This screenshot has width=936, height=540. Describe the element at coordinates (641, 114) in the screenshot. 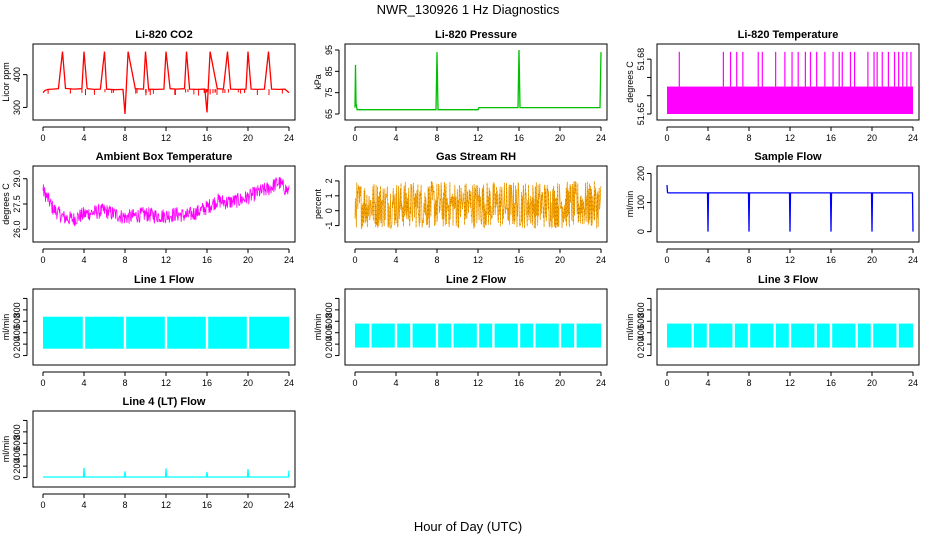

I see `y-tick-label: 51.65` at that location.